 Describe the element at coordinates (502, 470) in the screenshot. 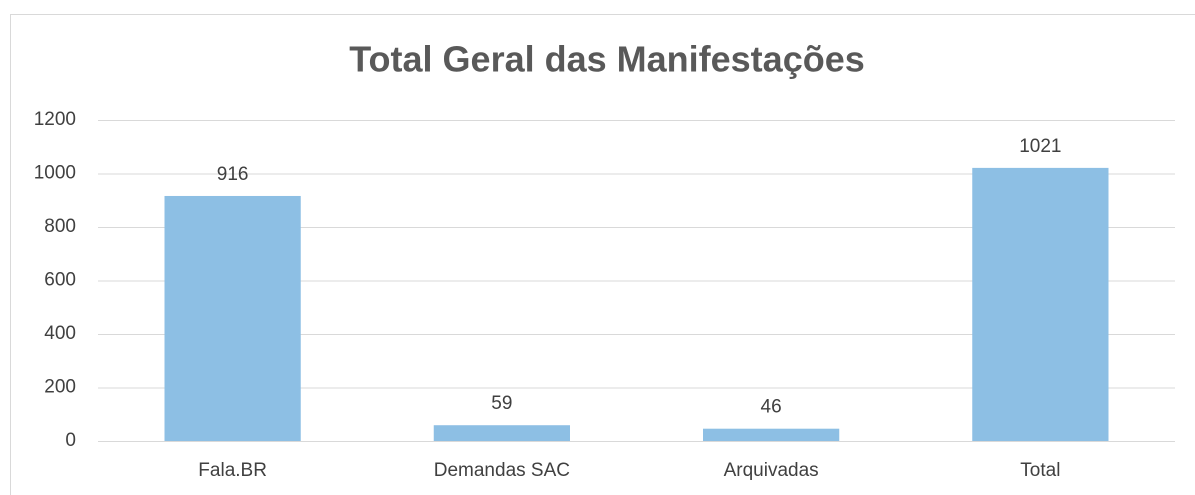

I see `x-tick-label: Demandas SAC` at that location.